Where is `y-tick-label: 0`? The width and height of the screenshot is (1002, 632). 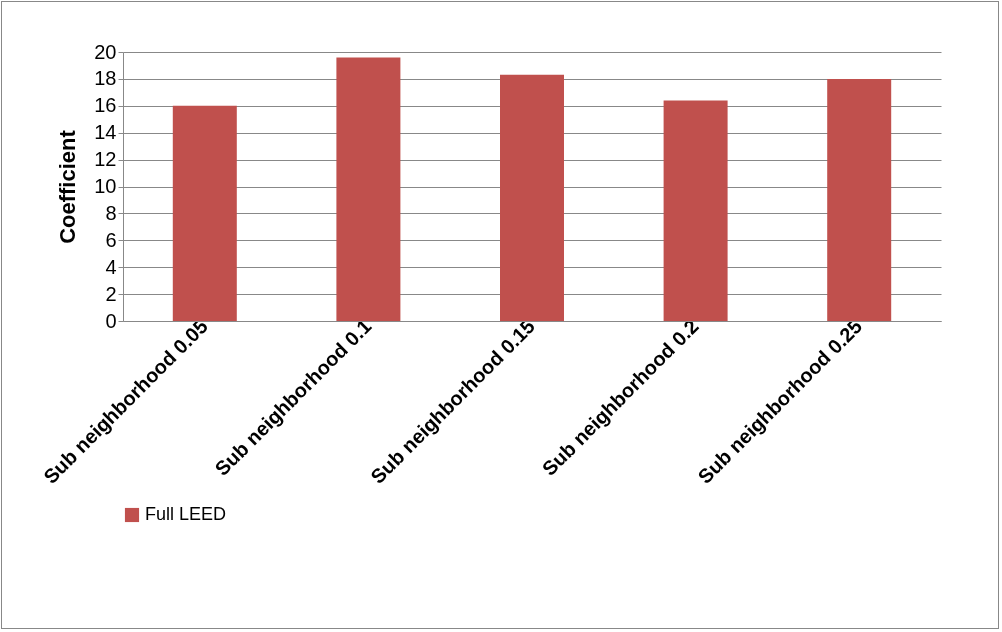
y-tick-label: 0 is located at coordinates (111, 320).